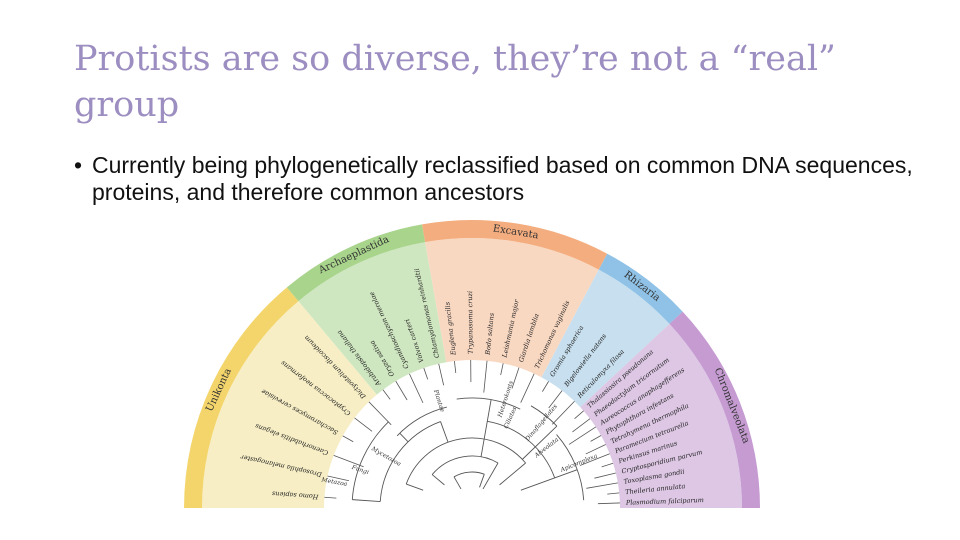 This screenshot has height=540, width=960. I want to click on baseline-mask, so click(480, 524).